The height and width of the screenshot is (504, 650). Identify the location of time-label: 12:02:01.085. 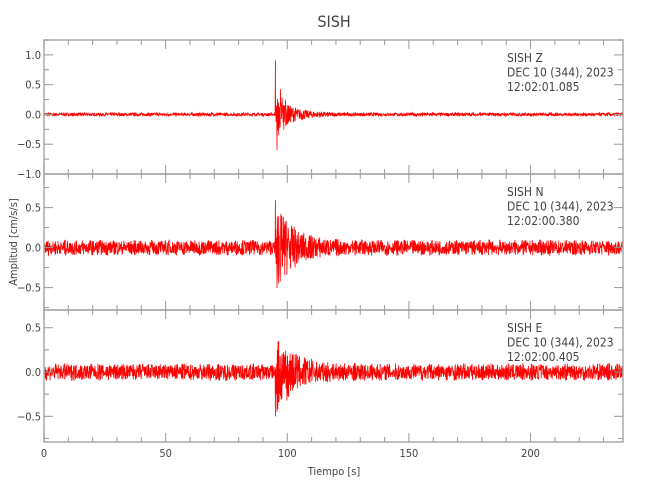
(543, 87).